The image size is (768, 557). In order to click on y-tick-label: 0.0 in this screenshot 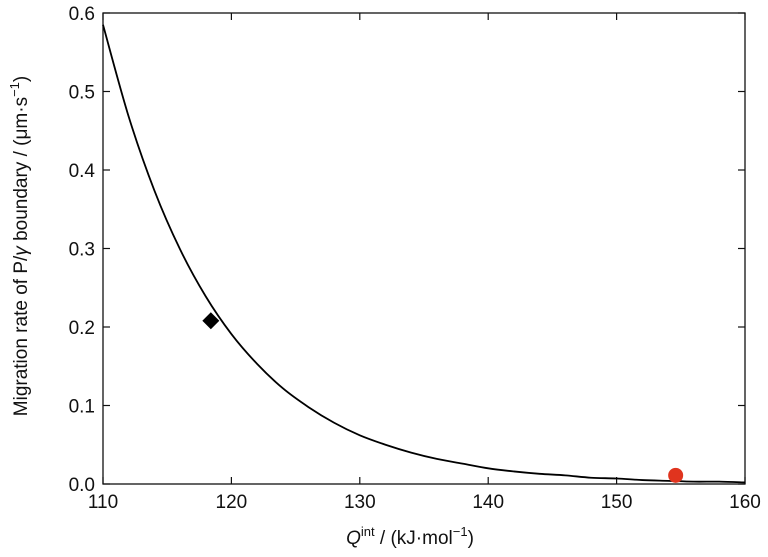, I will do `click(82, 485)`.